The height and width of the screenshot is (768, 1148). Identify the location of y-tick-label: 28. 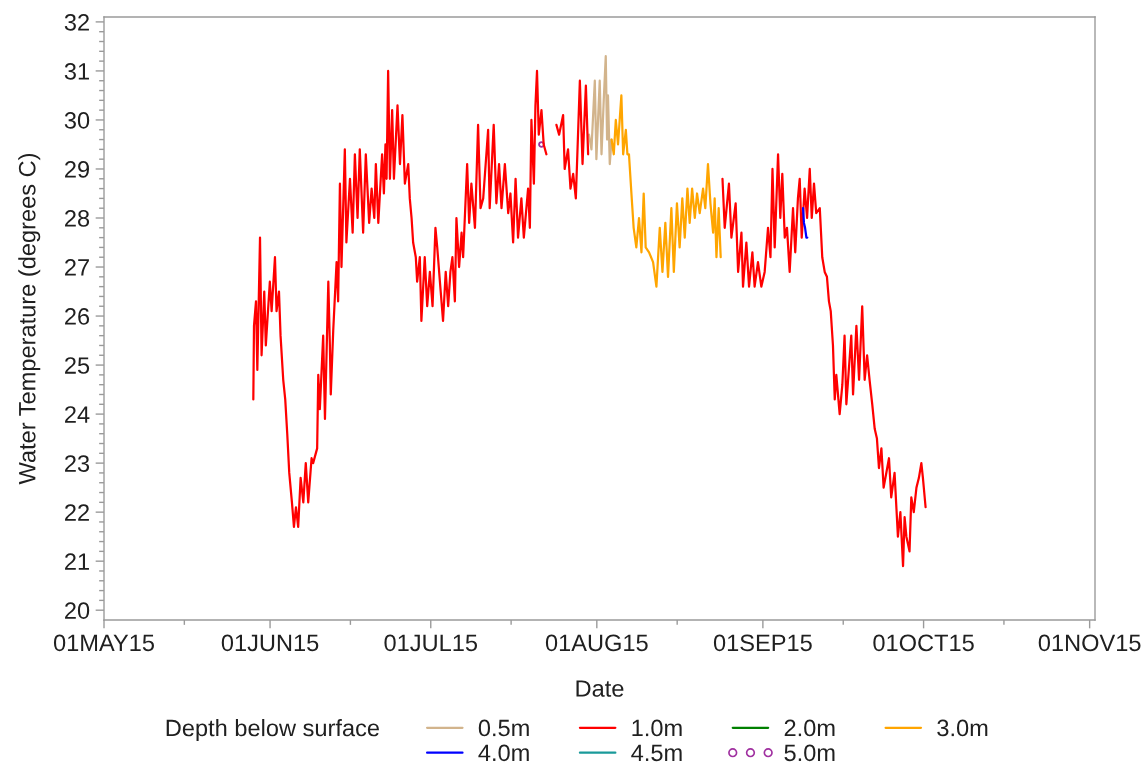
(77, 218).